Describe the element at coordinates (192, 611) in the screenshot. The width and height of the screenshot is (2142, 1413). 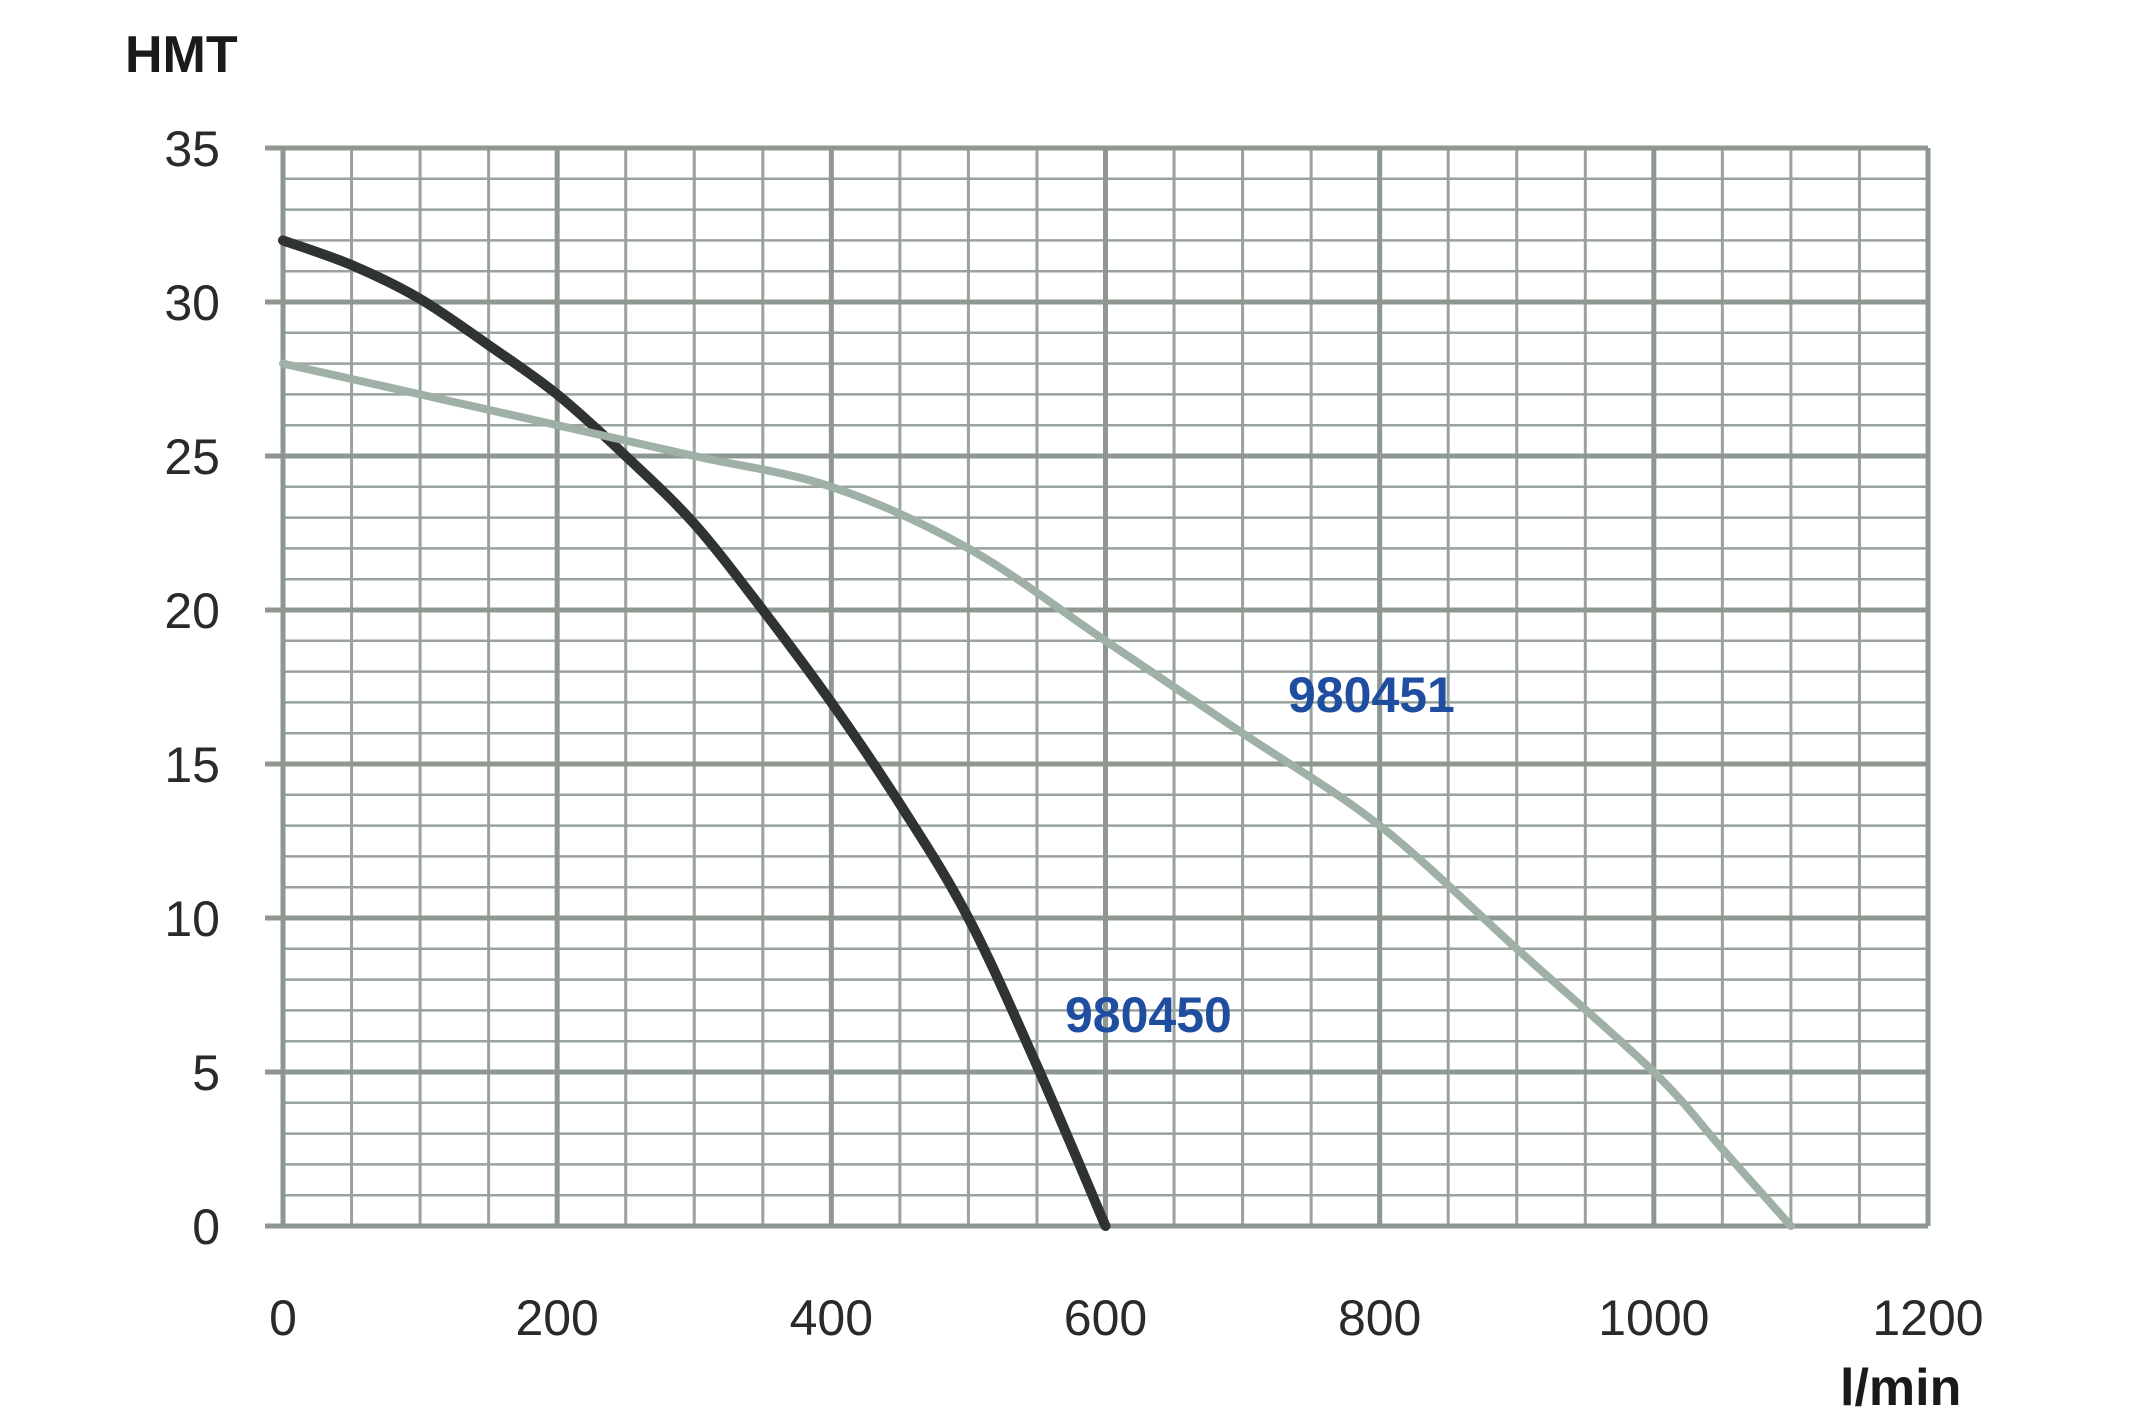
I see `y-tick-label: 20` at that location.